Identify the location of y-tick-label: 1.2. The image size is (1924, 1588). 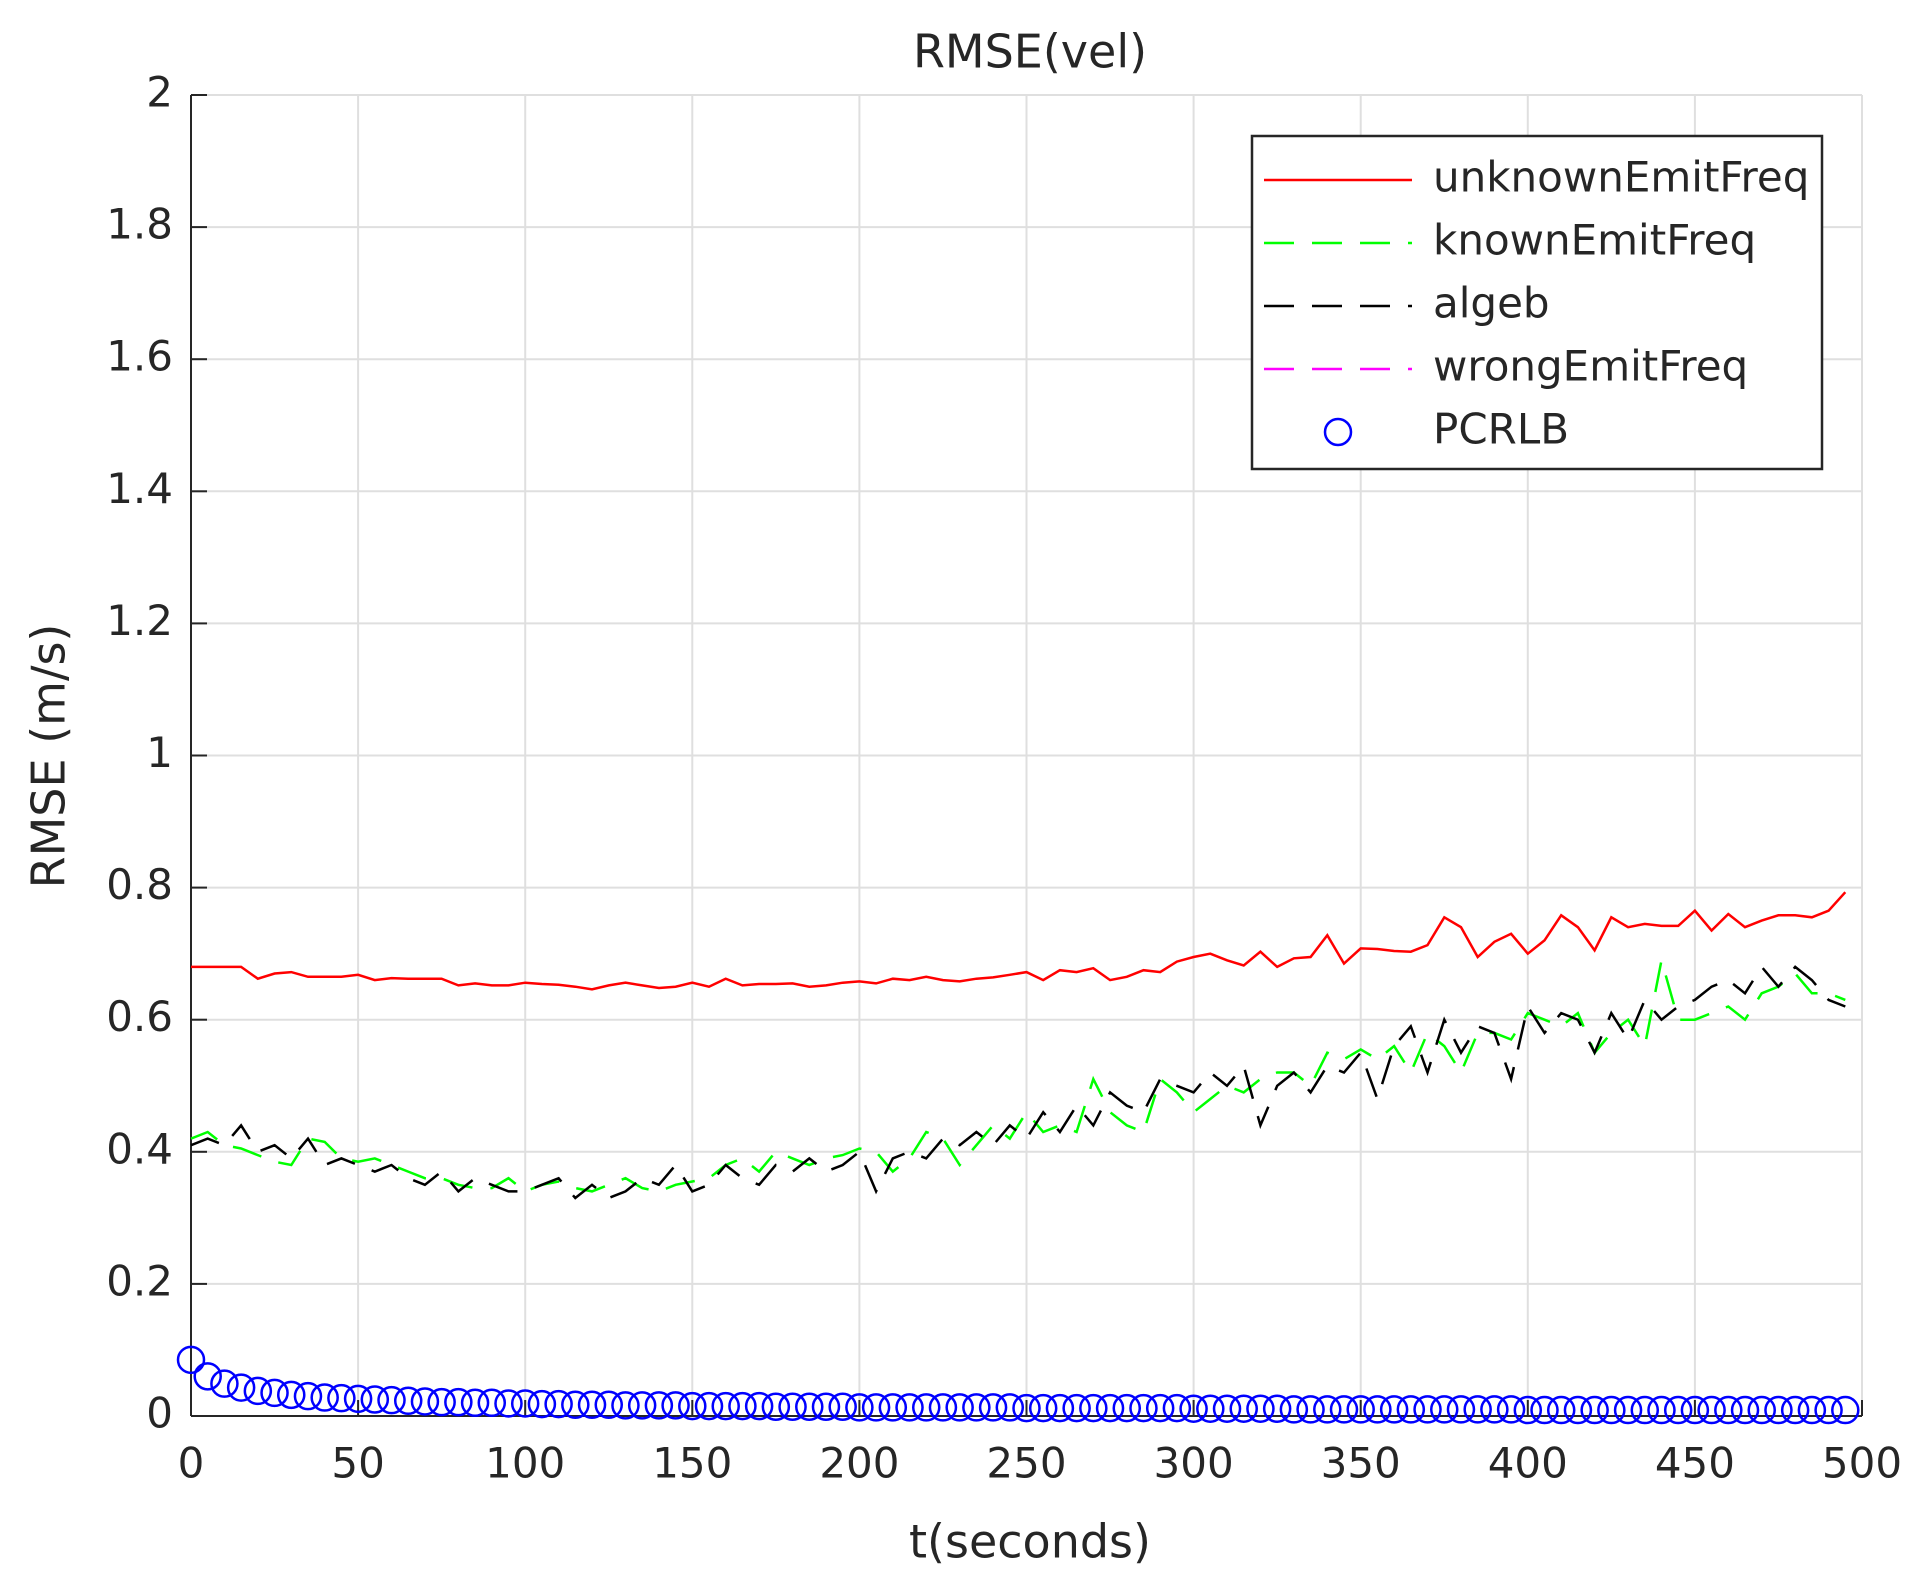
(139, 620).